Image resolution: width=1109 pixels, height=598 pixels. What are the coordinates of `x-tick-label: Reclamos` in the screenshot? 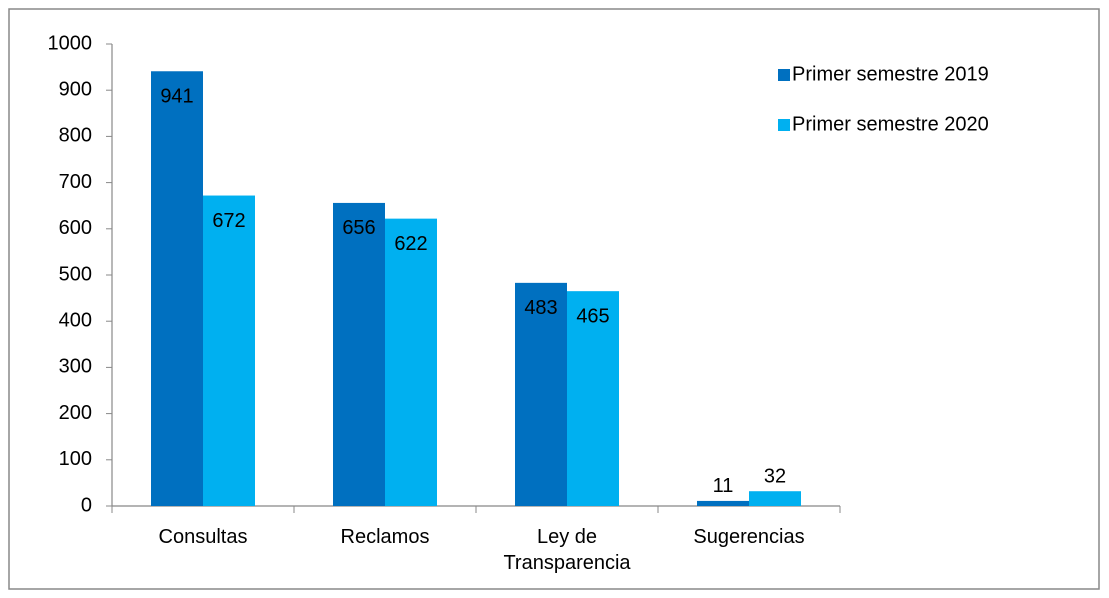 It's located at (385, 537).